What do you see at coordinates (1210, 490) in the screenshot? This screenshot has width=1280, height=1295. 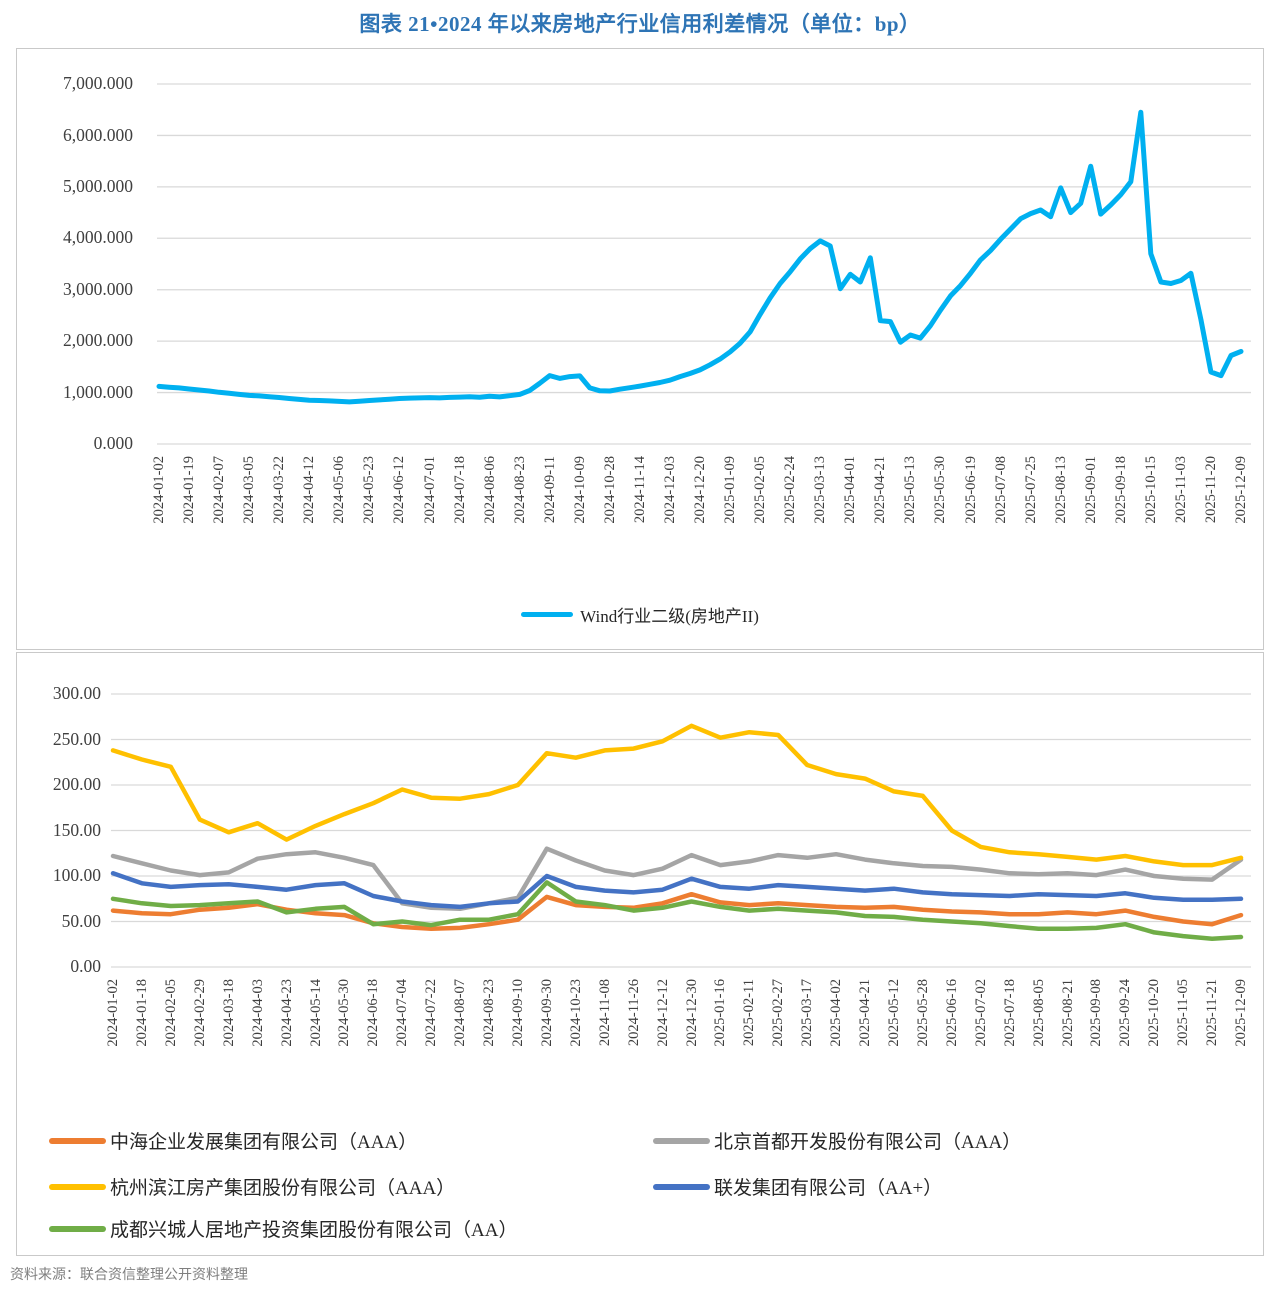 I see `x-axis-tick-label: 2025-11-20` at bounding box center [1210, 490].